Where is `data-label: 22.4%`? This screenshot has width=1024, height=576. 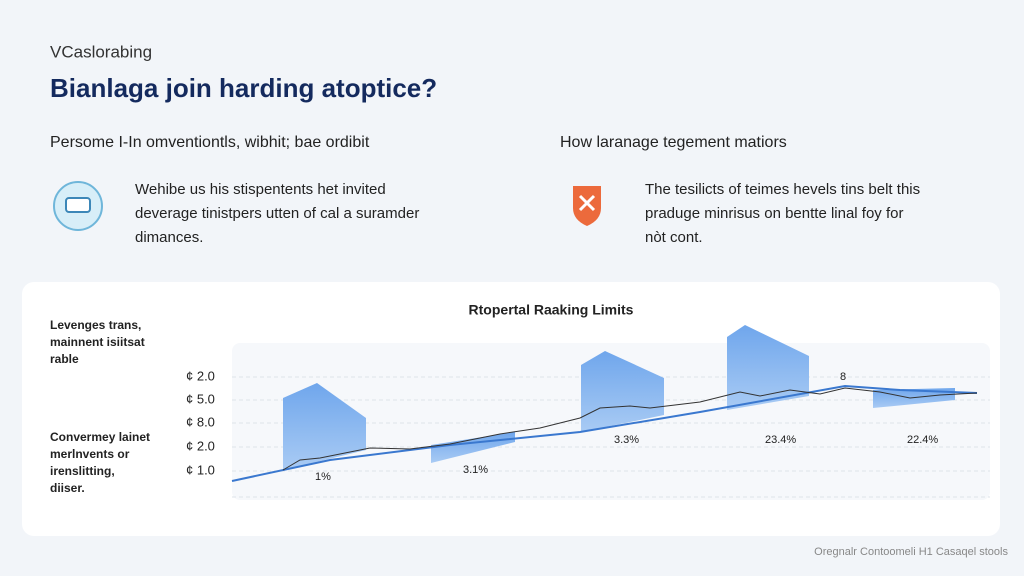 data-label: 22.4% is located at coordinates (922, 440).